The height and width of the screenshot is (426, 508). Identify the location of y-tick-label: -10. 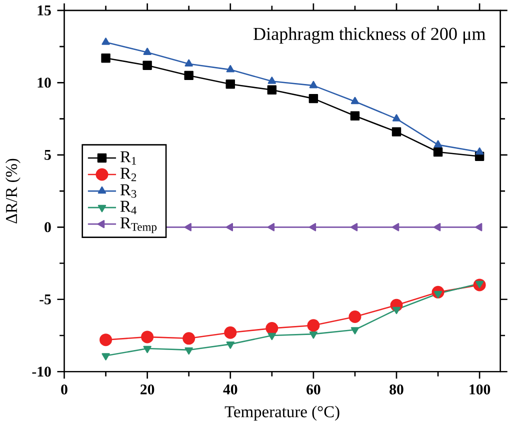
(41, 371).